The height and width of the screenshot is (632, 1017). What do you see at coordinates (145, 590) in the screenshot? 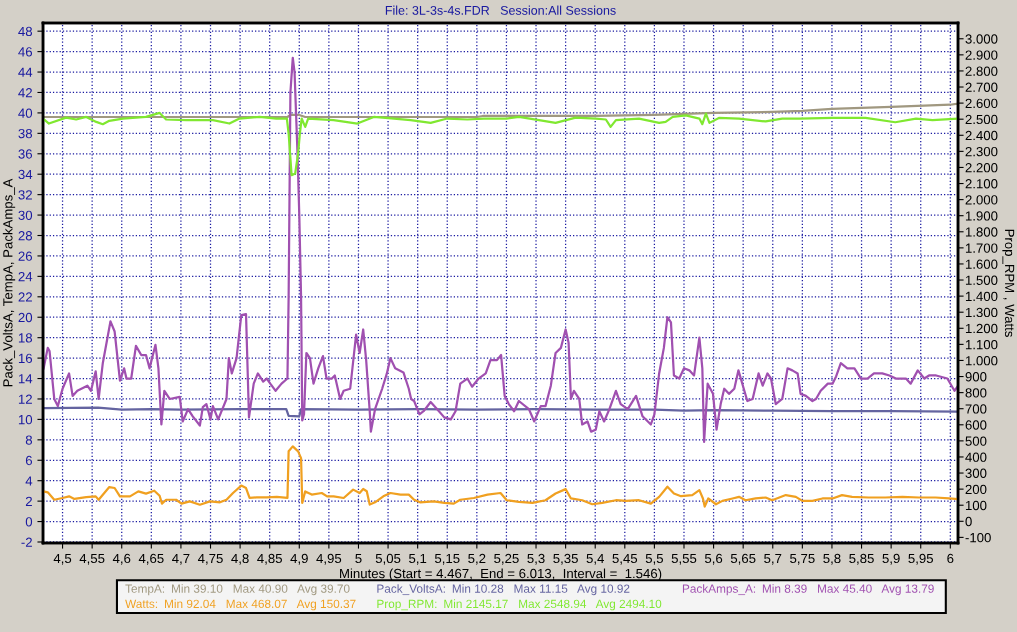
I see `text: TempA:` at bounding box center [145, 590].